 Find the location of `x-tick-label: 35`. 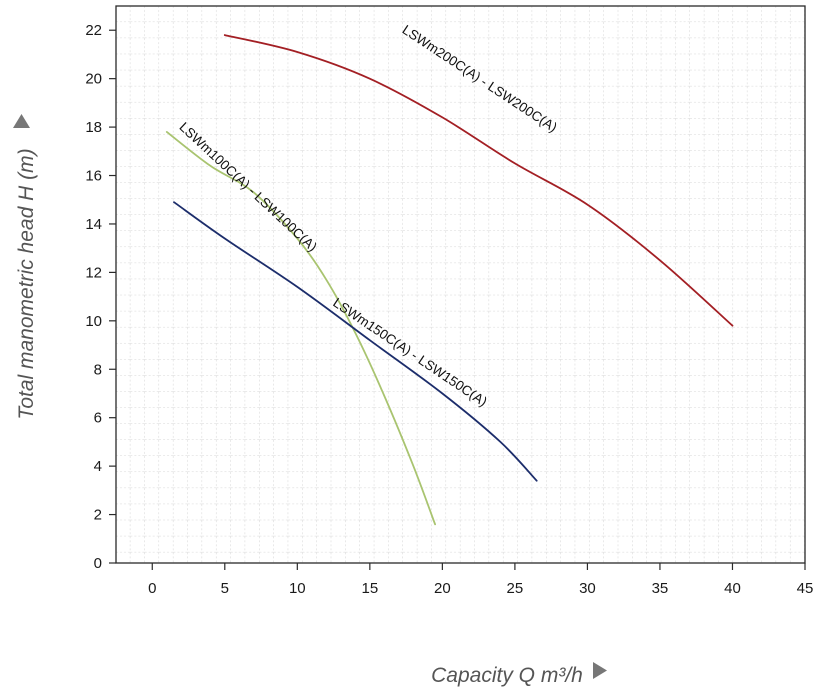

x-tick-label: 35 is located at coordinates (660, 588).